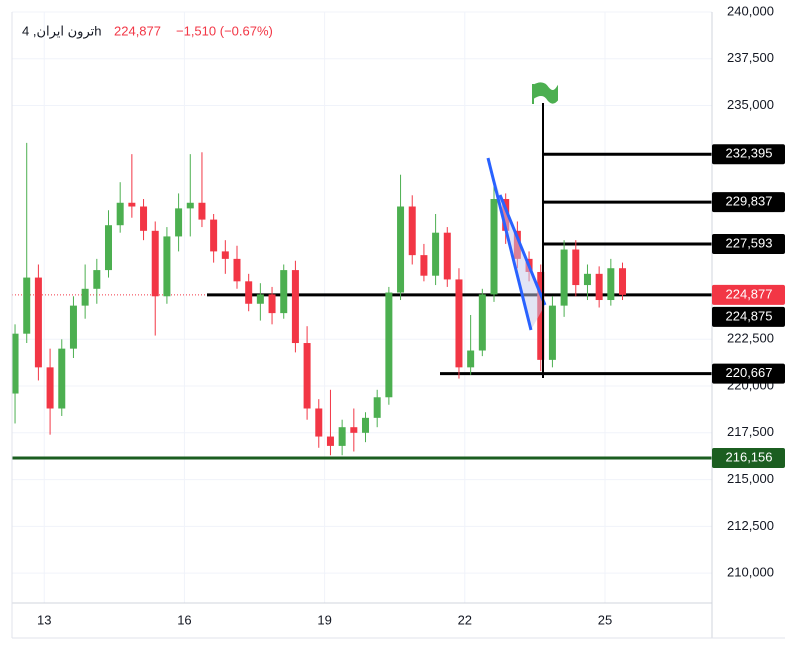 Image resolution: width=800 pixels, height=650 pixels. What do you see at coordinates (750, 572) in the screenshot?
I see `y-tick-label: 210,000` at bounding box center [750, 572].